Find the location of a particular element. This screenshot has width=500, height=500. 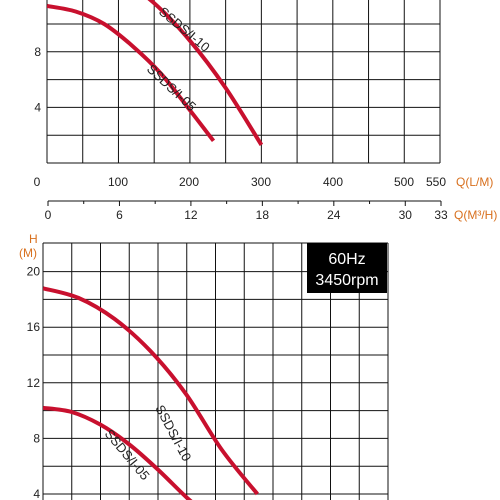

bottom-y-tick: 12 is located at coordinates (34, 383).